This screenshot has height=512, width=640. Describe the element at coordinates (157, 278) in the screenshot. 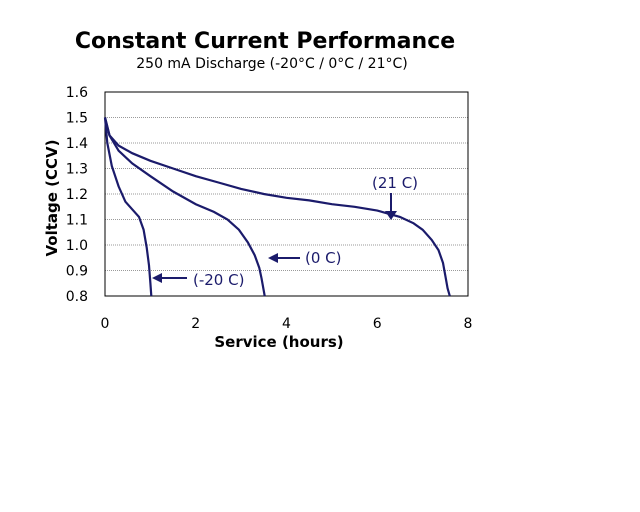

I see `annotation-m20c-arrowhead` at that location.